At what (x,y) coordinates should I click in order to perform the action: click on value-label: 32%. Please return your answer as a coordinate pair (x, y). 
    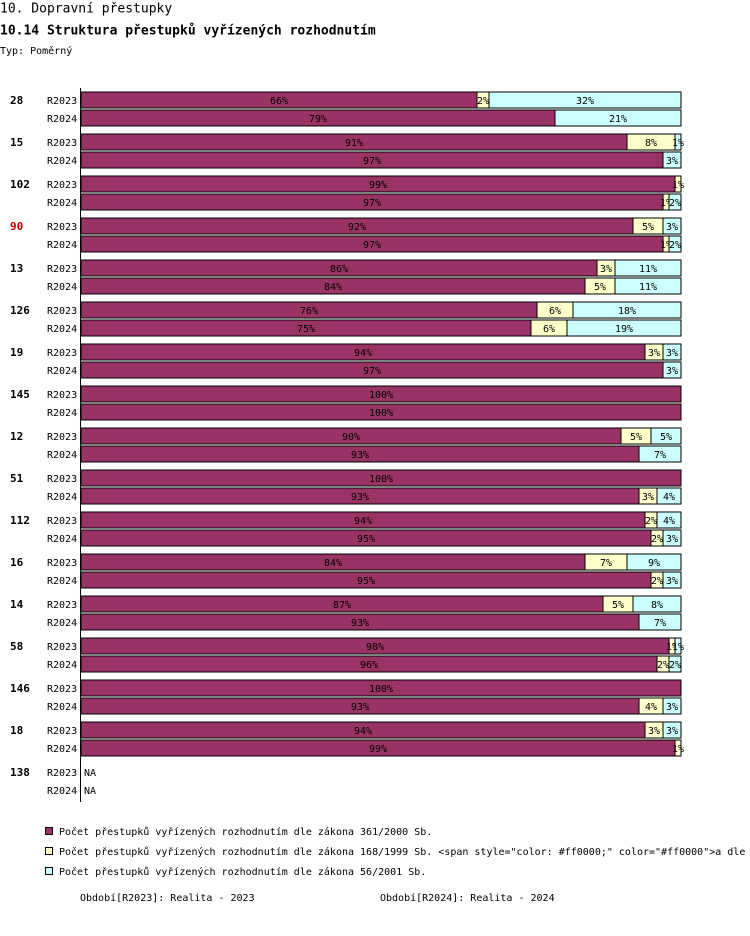
    Looking at the image, I should click on (585, 101).